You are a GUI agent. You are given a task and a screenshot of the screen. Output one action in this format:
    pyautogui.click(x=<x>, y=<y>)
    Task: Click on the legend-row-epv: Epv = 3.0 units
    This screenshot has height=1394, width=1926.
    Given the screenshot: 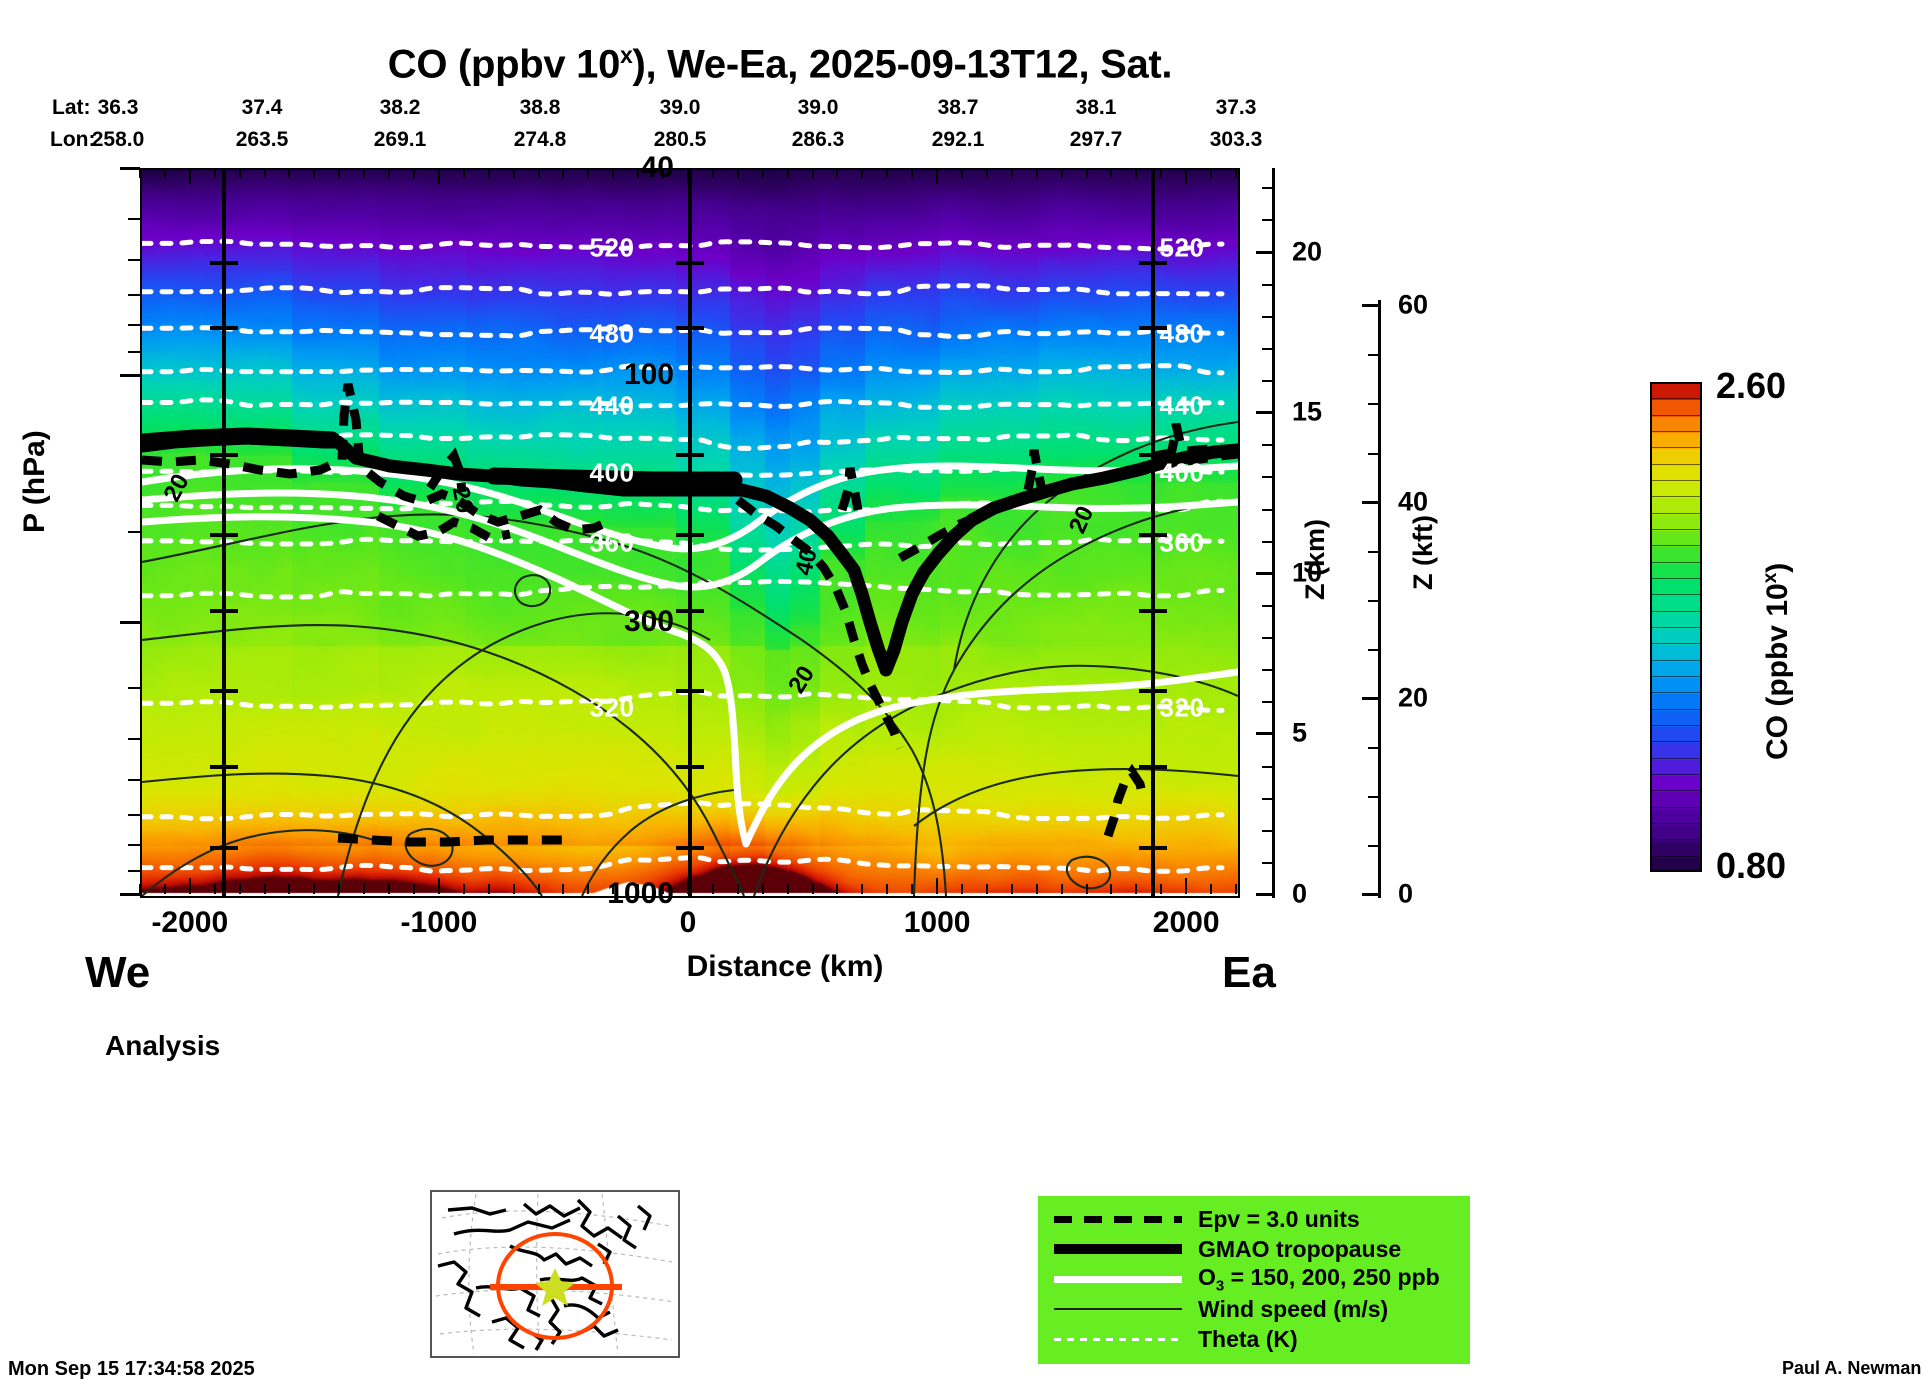 What is the action you would take?
    pyautogui.click(x=1254, y=1219)
    